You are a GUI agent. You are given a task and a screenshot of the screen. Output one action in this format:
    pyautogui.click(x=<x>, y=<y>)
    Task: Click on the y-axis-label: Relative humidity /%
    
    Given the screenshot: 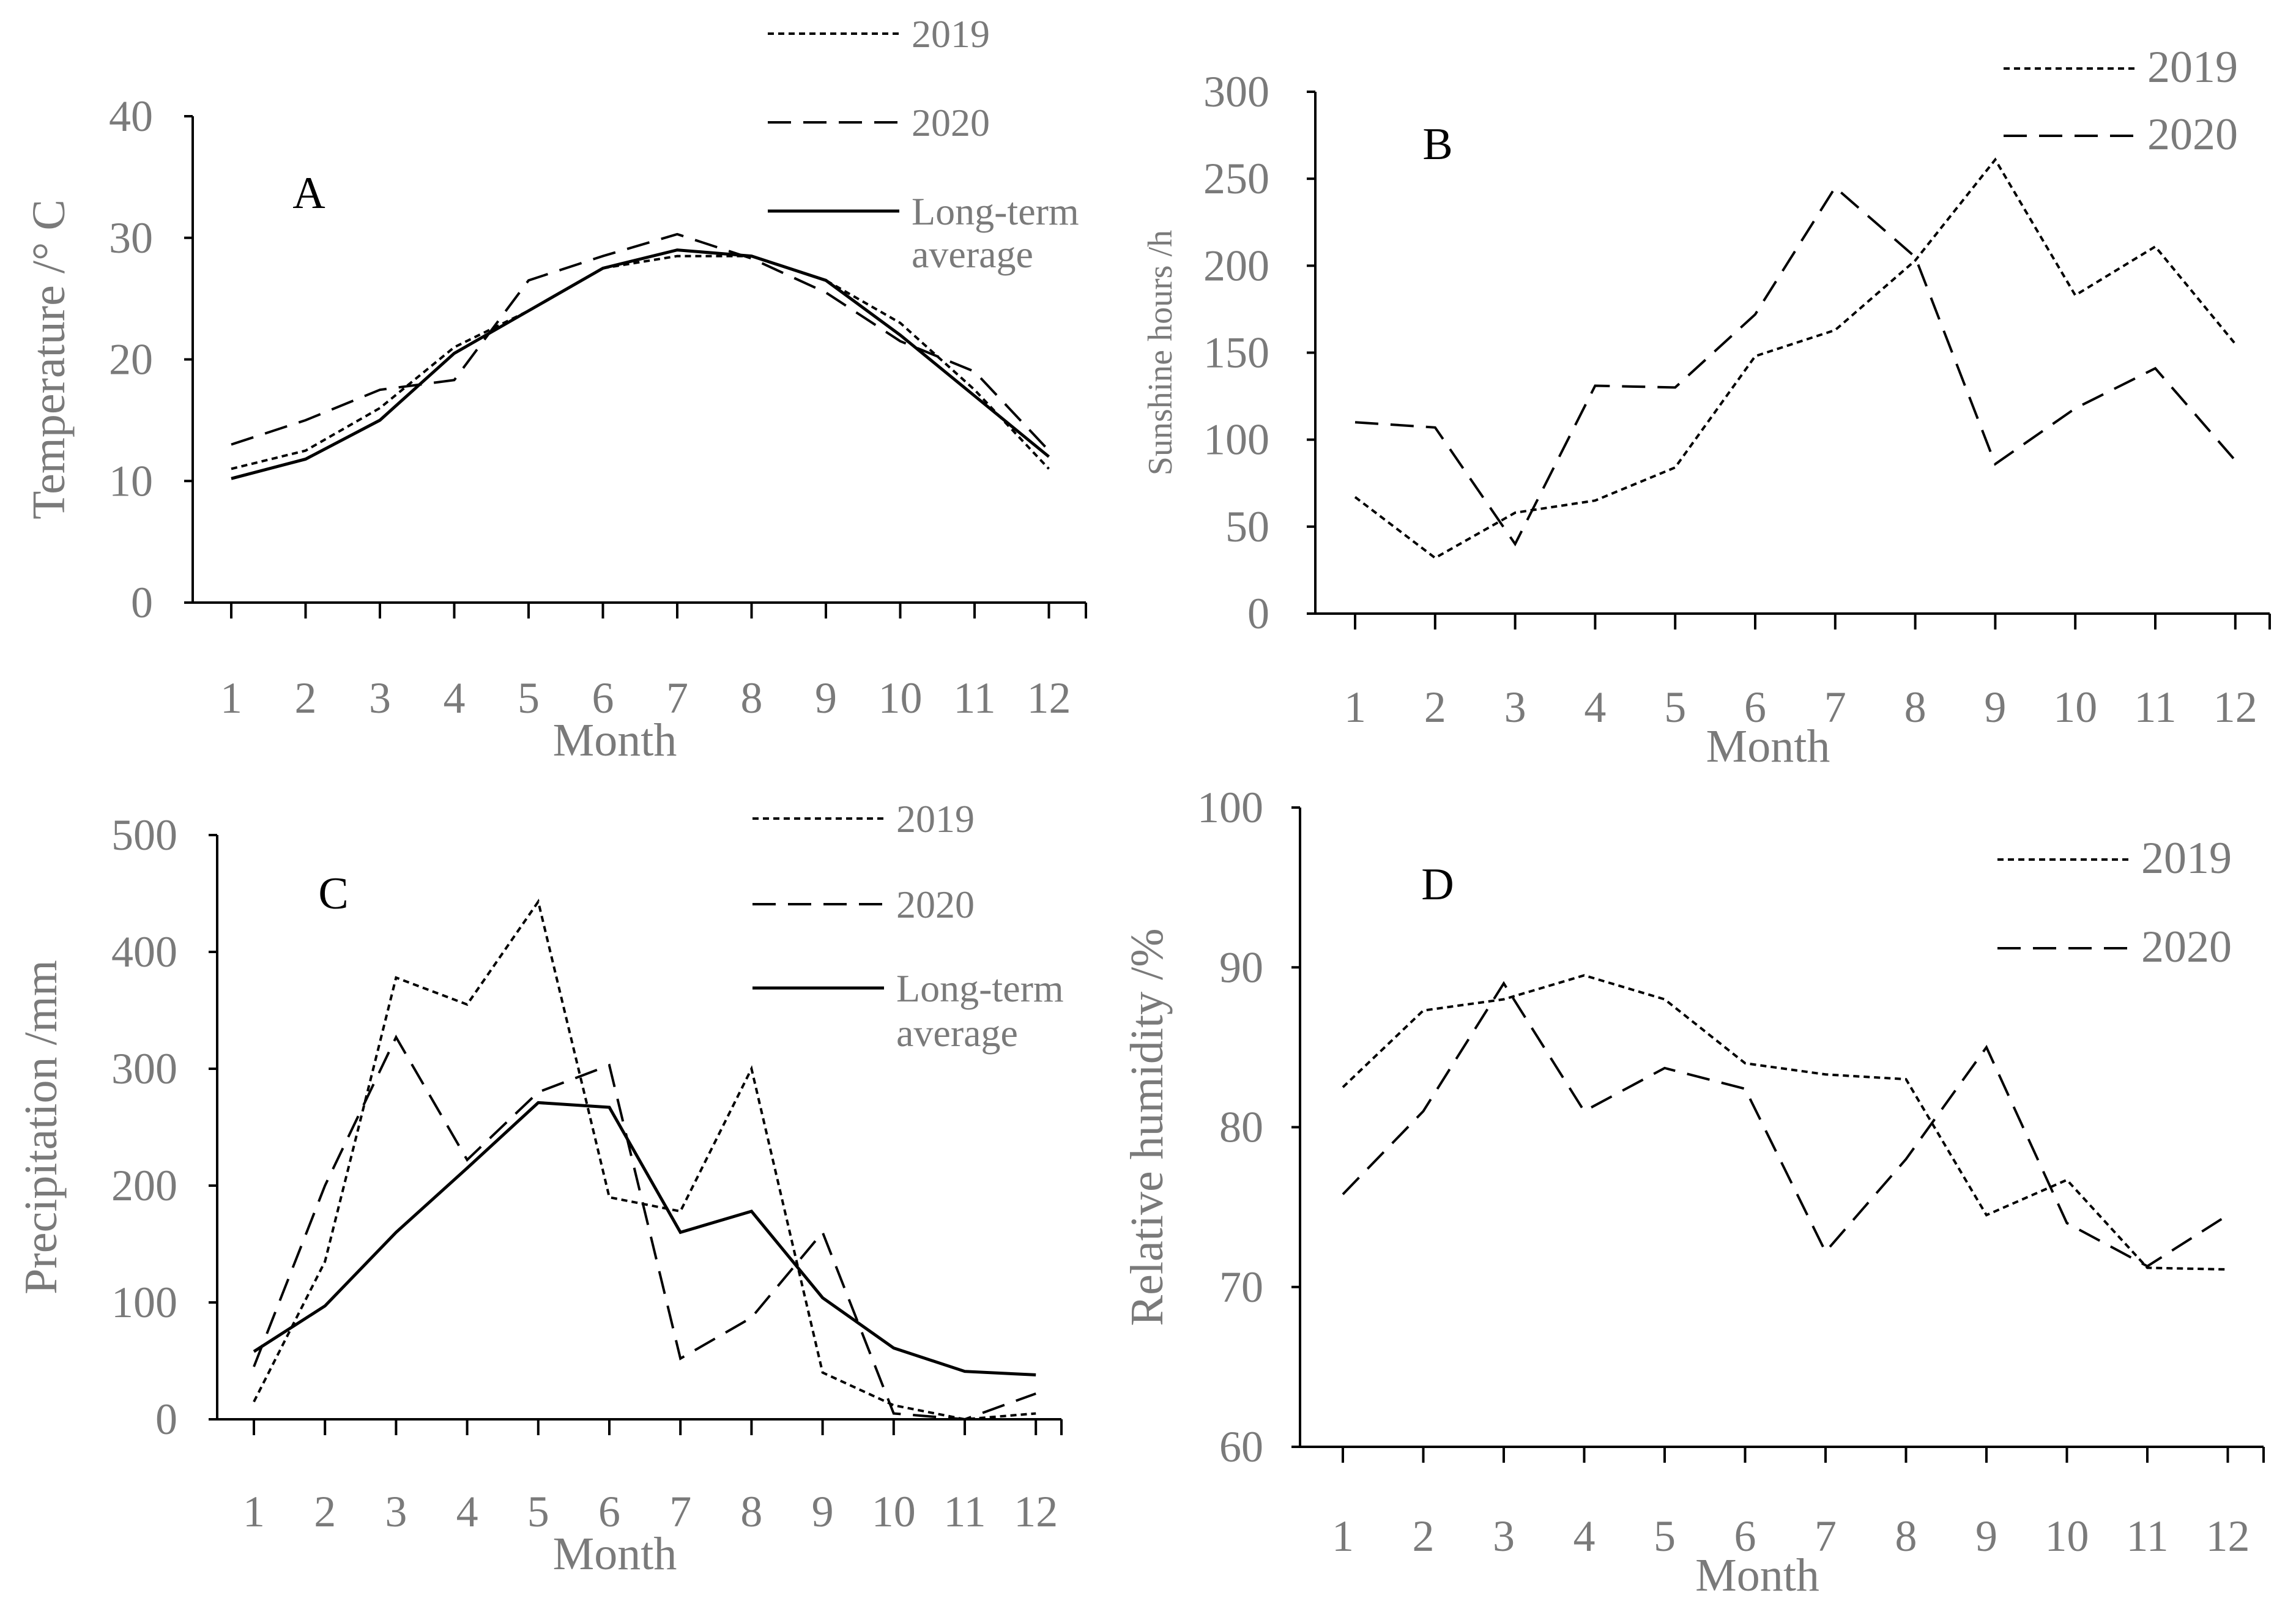 What is the action you would take?
    pyautogui.click(x=1147, y=1127)
    